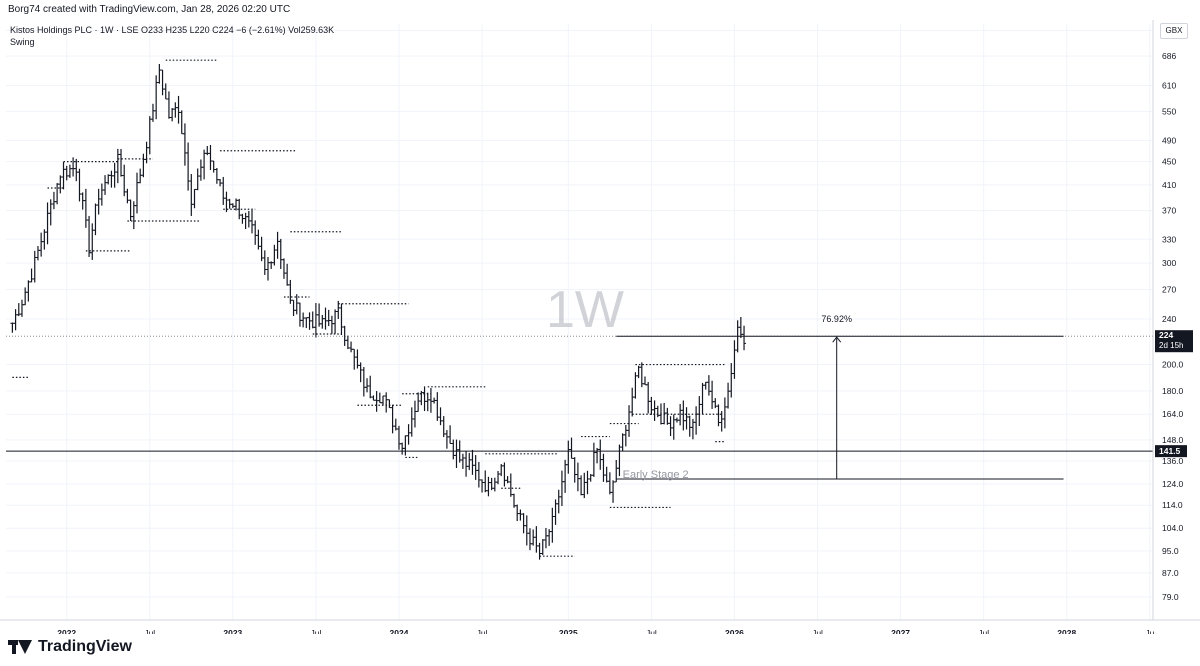  Describe the element at coordinates (1171, 451) in the screenshot. I see `level-price-badge-bg` at that location.